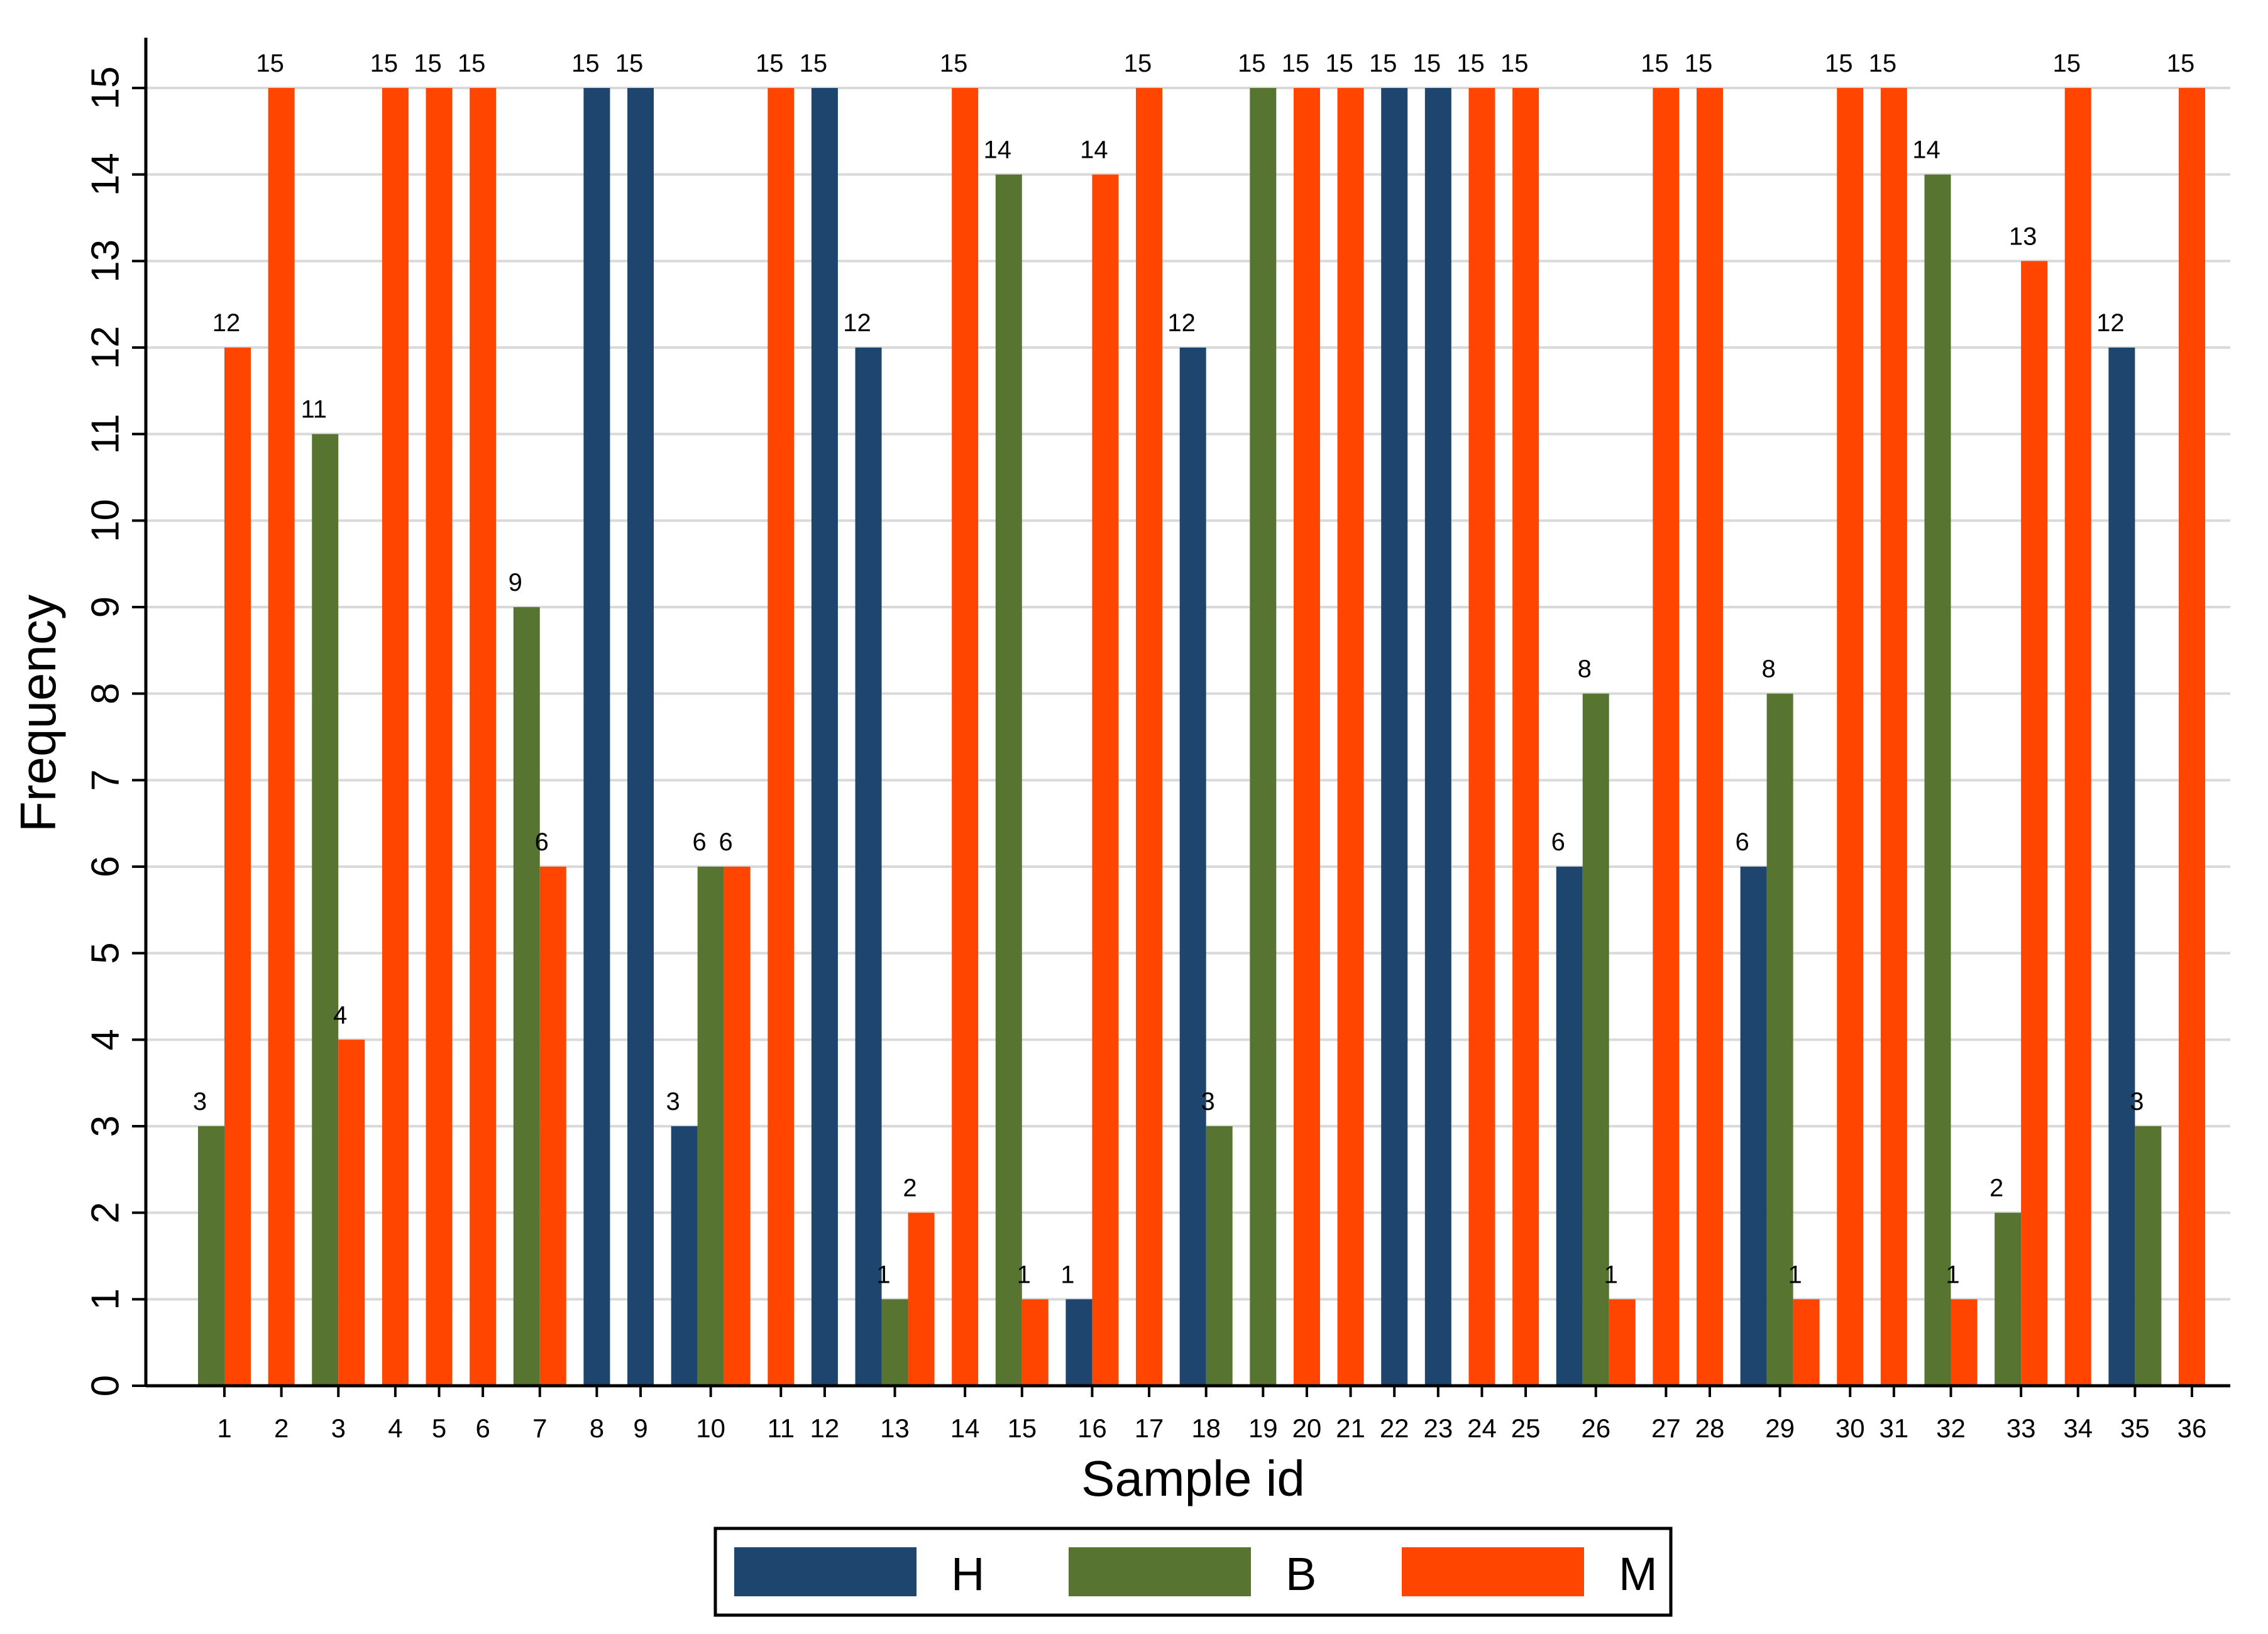 This screenshot has height=1634, width=2268. What do you see at coordinates (1780, 1039) in the screenshot?
I see `bar-sample-29-B` at bounding box center [1780, 1039].